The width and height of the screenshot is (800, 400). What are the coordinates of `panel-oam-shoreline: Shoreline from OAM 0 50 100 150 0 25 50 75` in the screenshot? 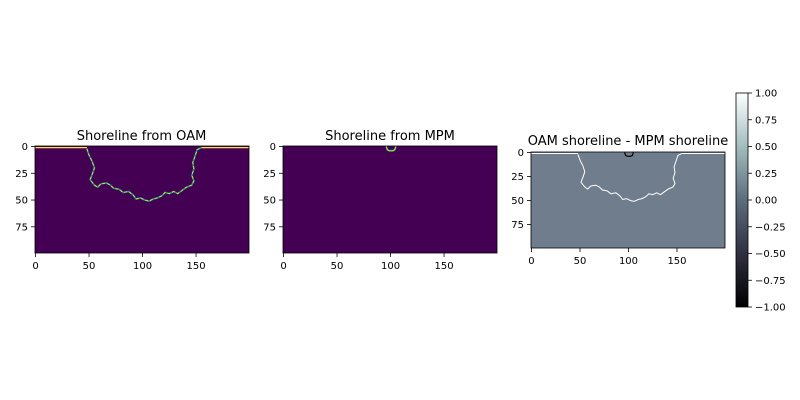 It's located at (132, 200).